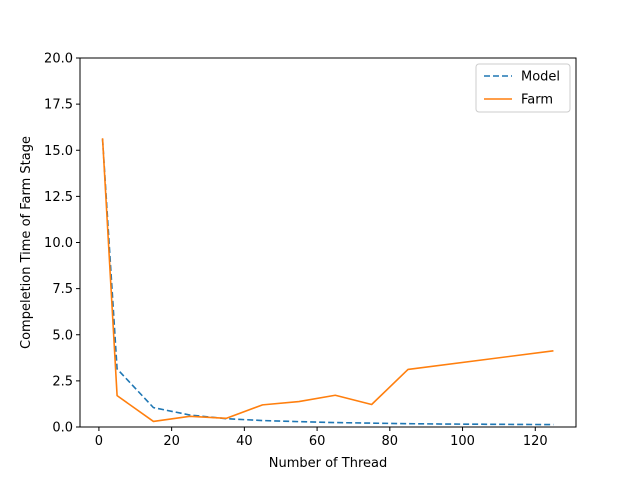 Image resolution: width=640 pixels, height=480 pixels. I want to click on legend-label-model: Model, so click(540, 77).